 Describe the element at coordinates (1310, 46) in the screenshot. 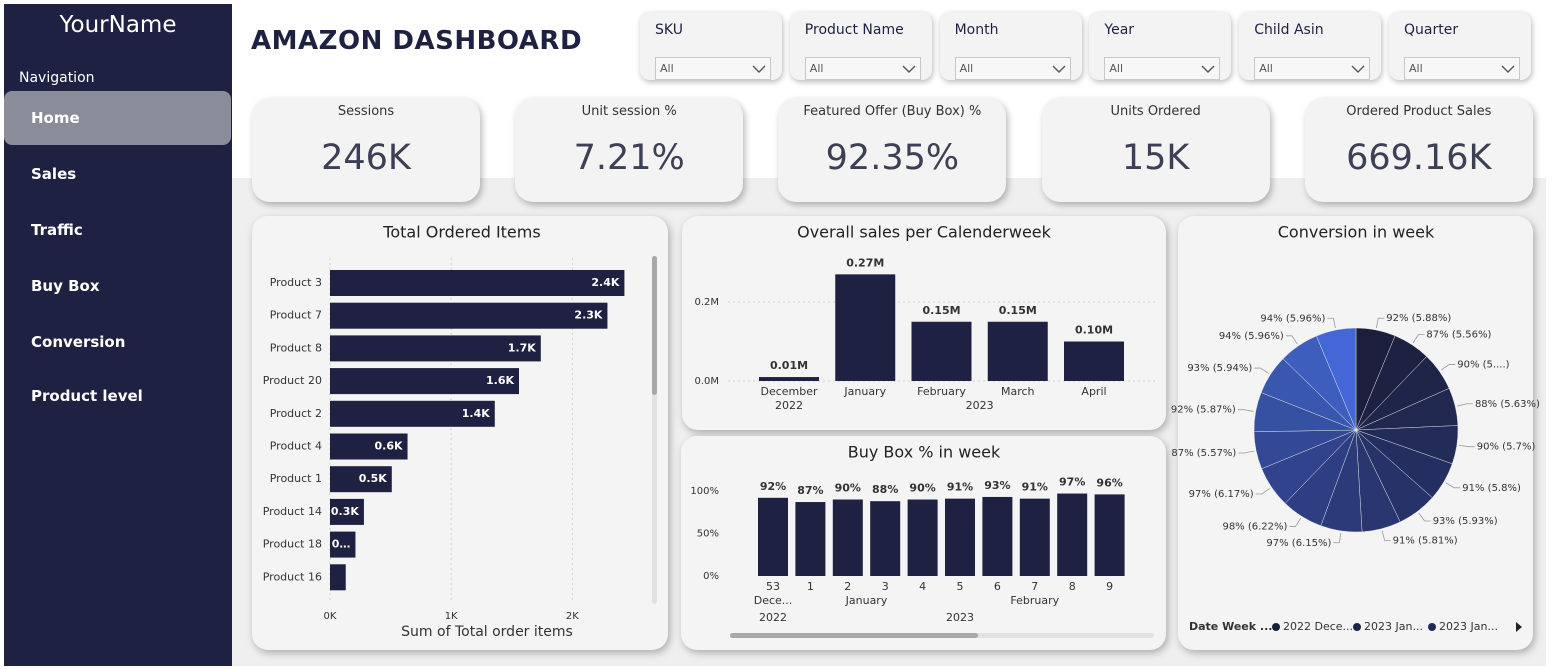

I see `filter: Child Asin All` at that location.